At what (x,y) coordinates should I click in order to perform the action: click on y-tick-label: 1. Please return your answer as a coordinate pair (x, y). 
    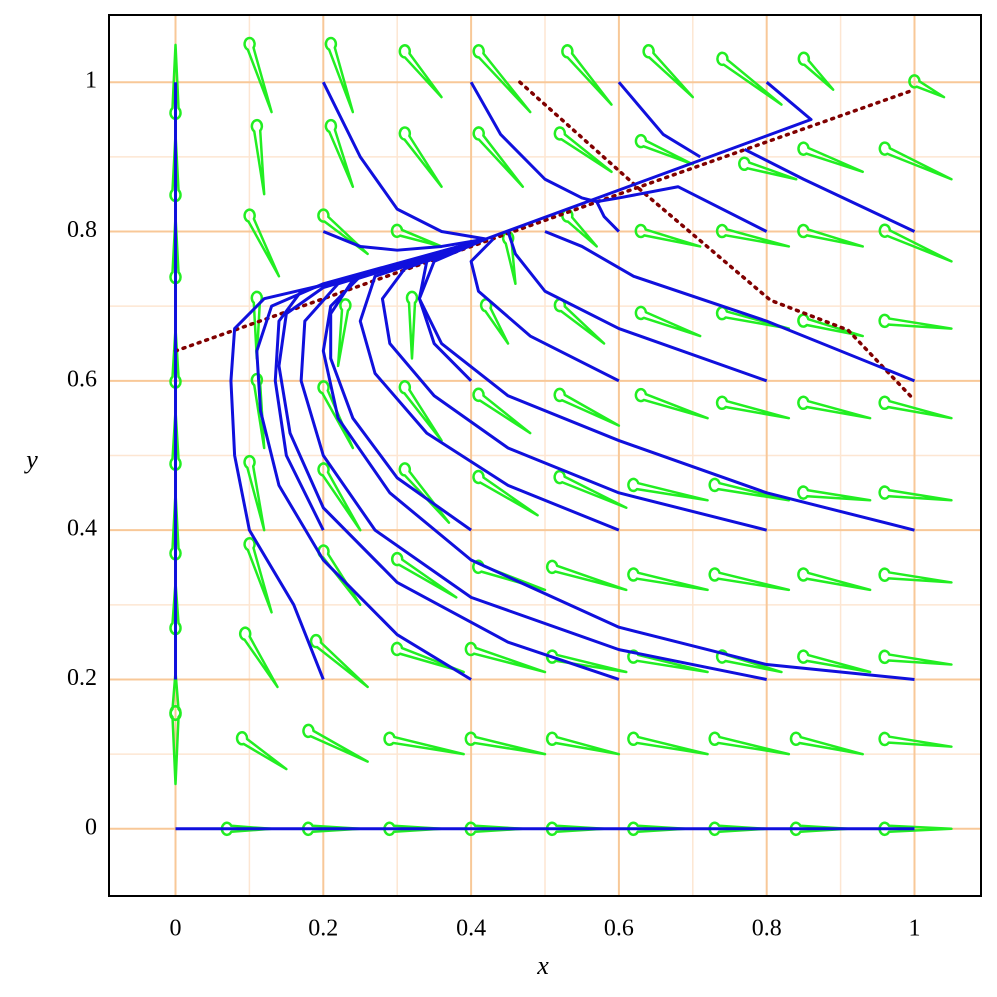
    Looking at the image, I should click on (91, 81).